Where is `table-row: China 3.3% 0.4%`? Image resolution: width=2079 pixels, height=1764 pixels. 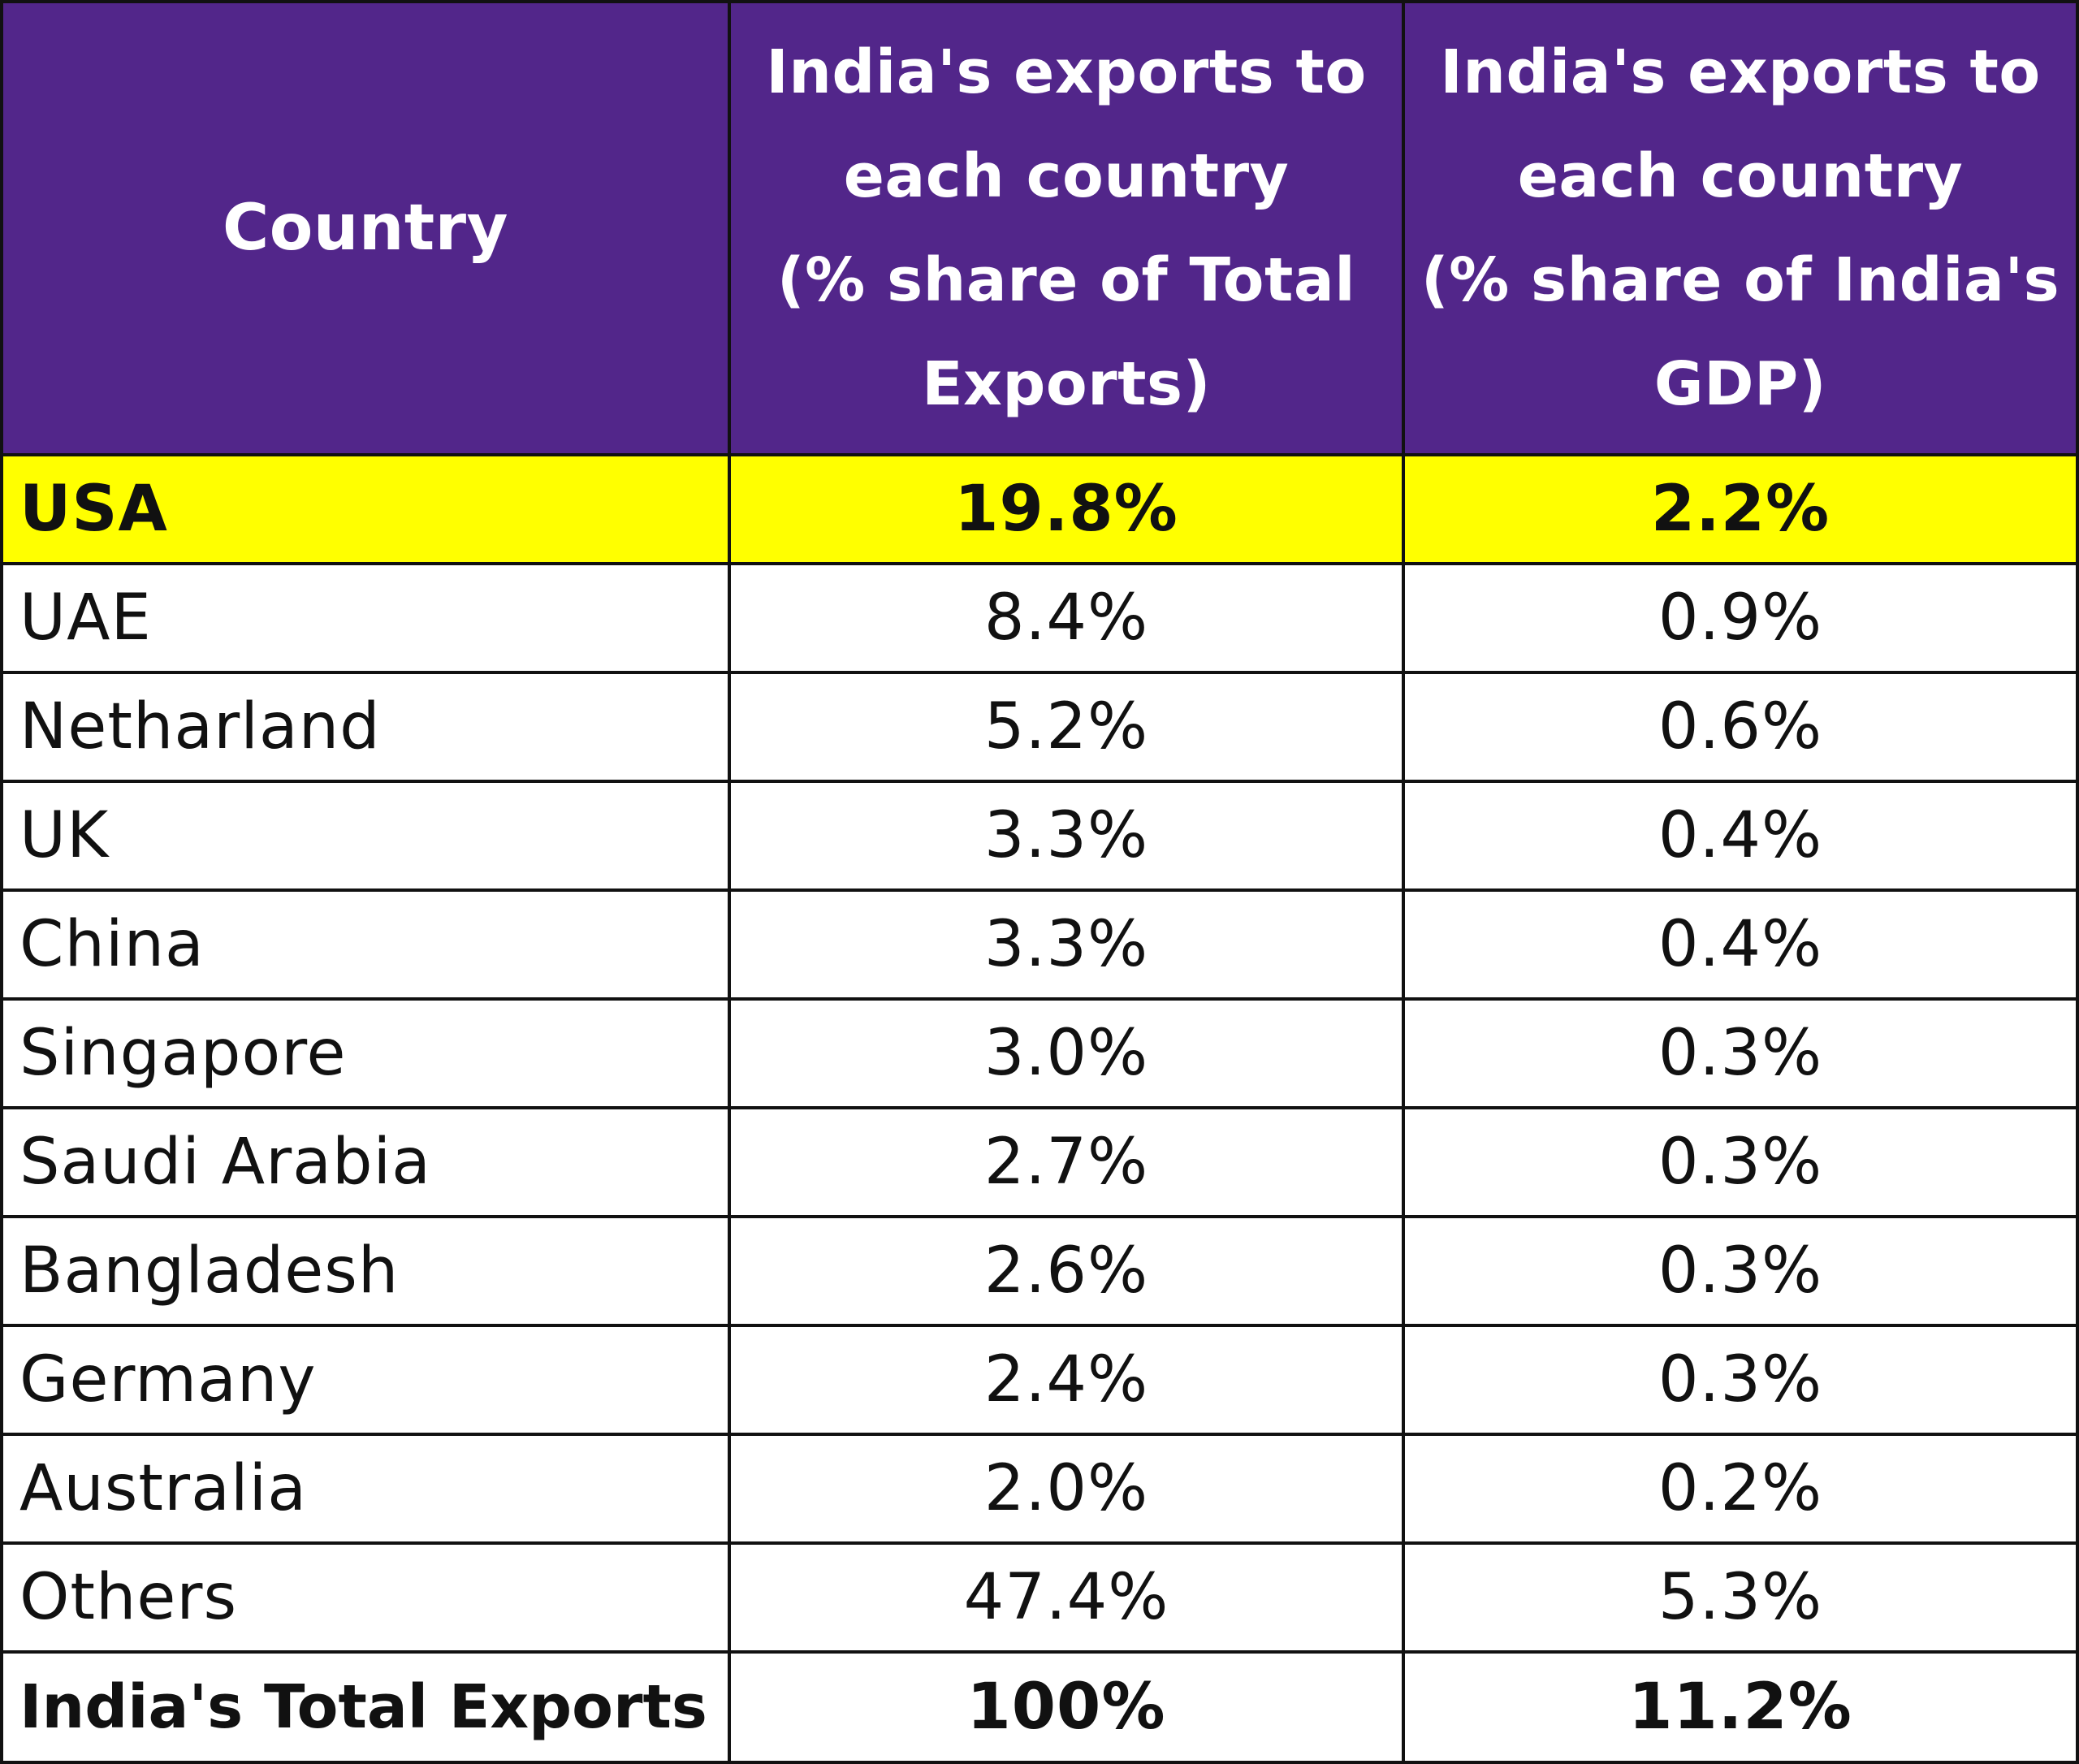 table-row: China 3.3% 0.4% is located at coordinates (1039, 945).